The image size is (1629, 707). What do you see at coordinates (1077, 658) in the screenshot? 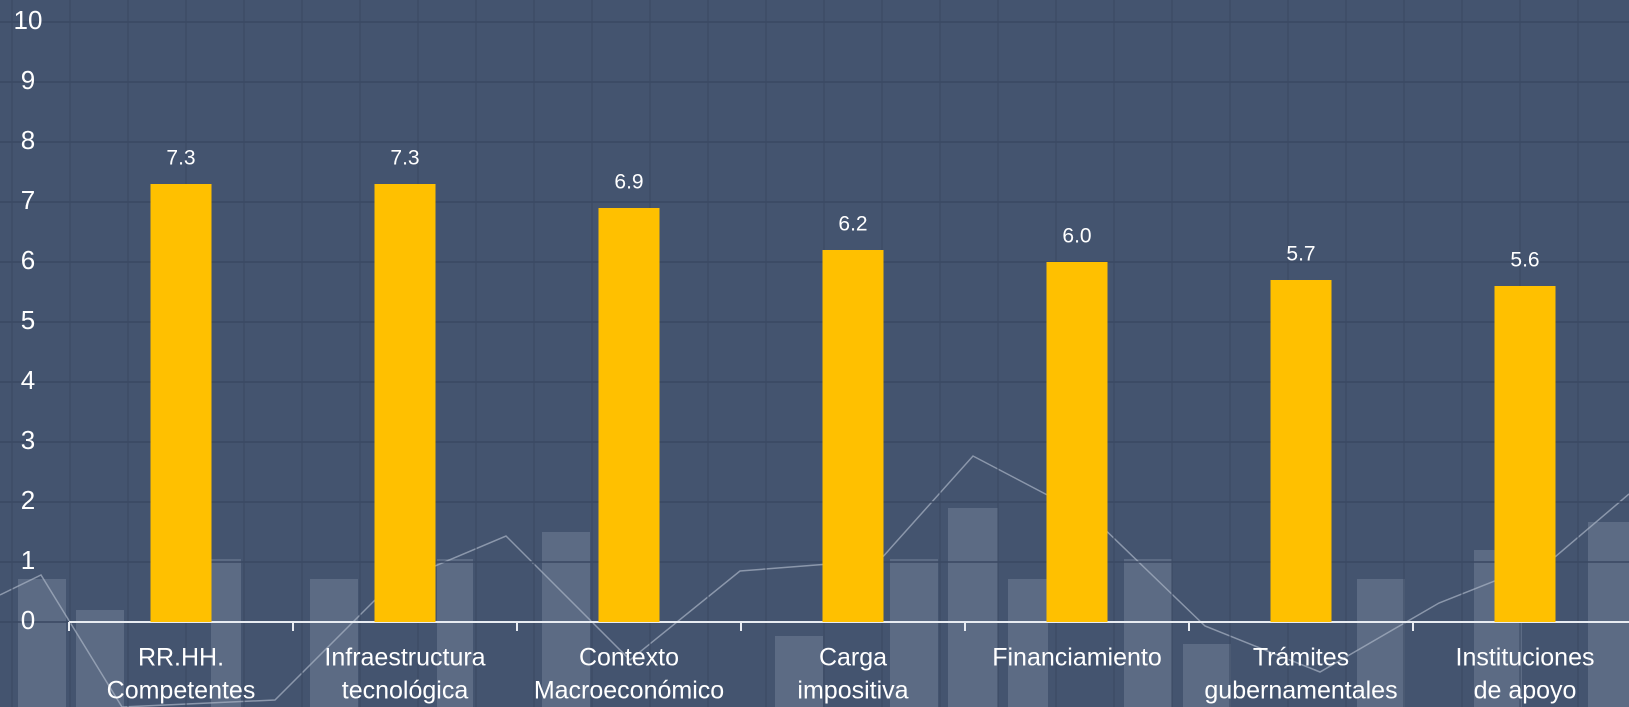
I see `x-tick-label: Financiamiento` at bounding box center [1077, 658].